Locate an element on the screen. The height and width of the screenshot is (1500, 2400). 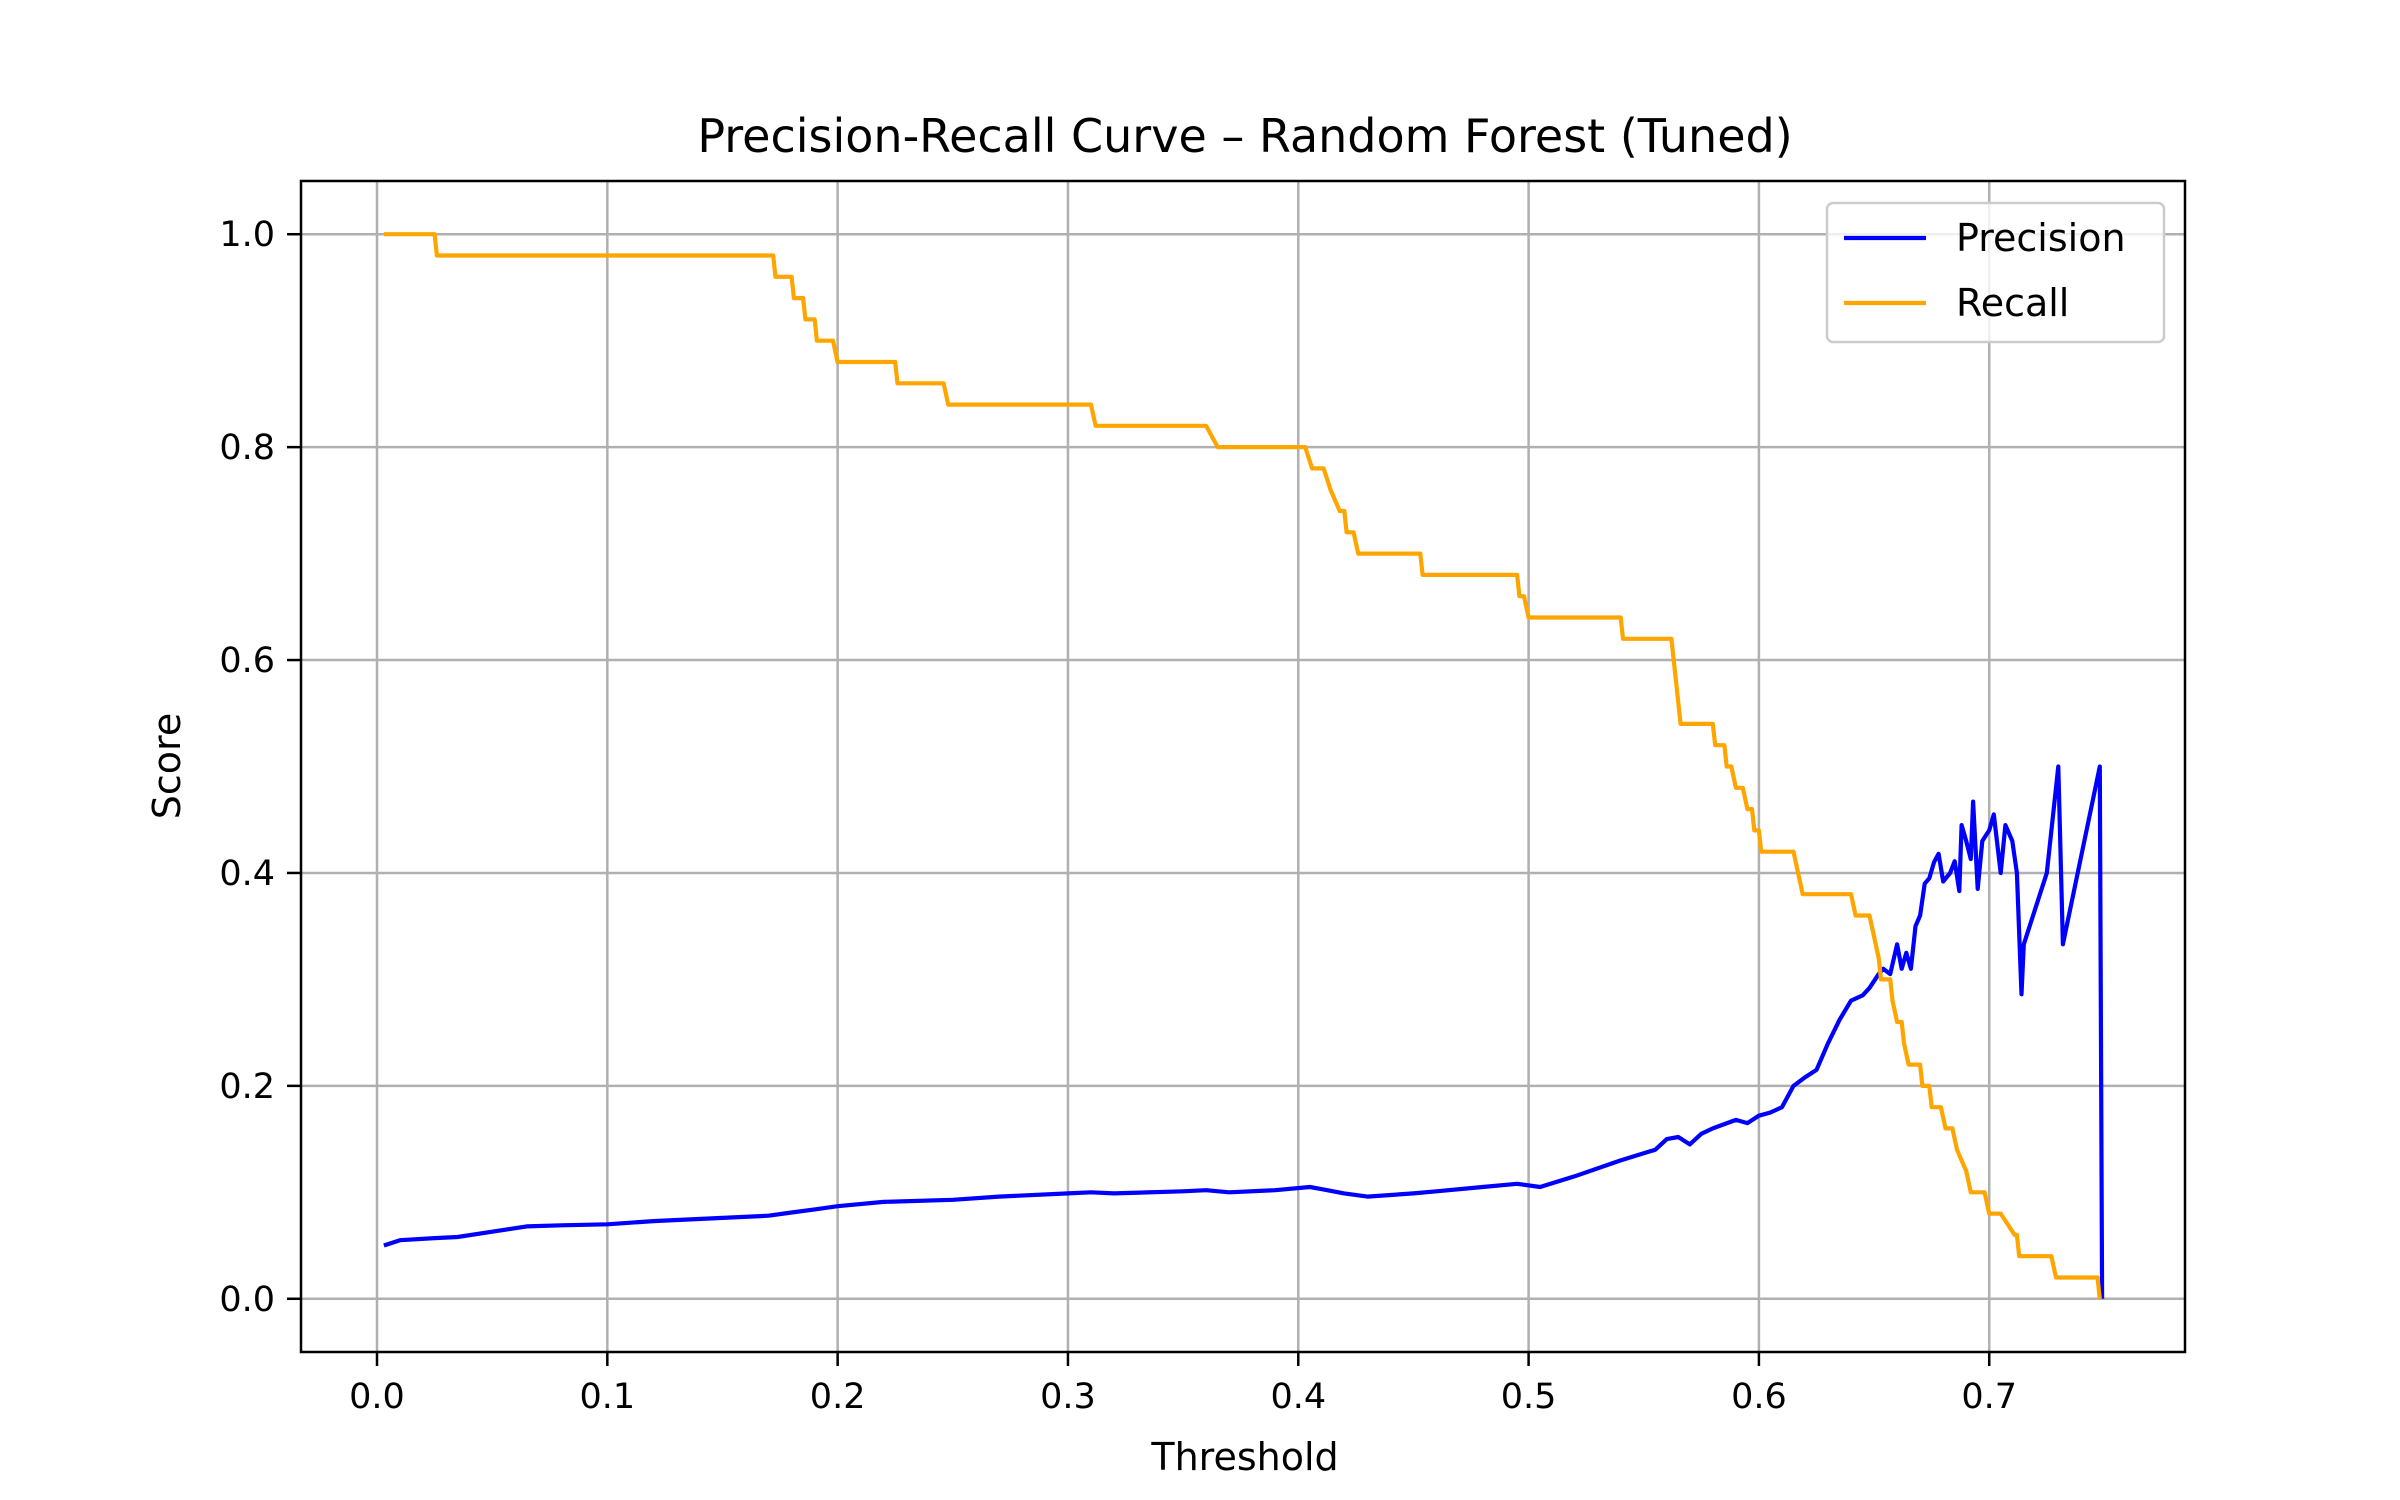
x-tick-label: 0.3 is located at coordinates (1068, 1397).